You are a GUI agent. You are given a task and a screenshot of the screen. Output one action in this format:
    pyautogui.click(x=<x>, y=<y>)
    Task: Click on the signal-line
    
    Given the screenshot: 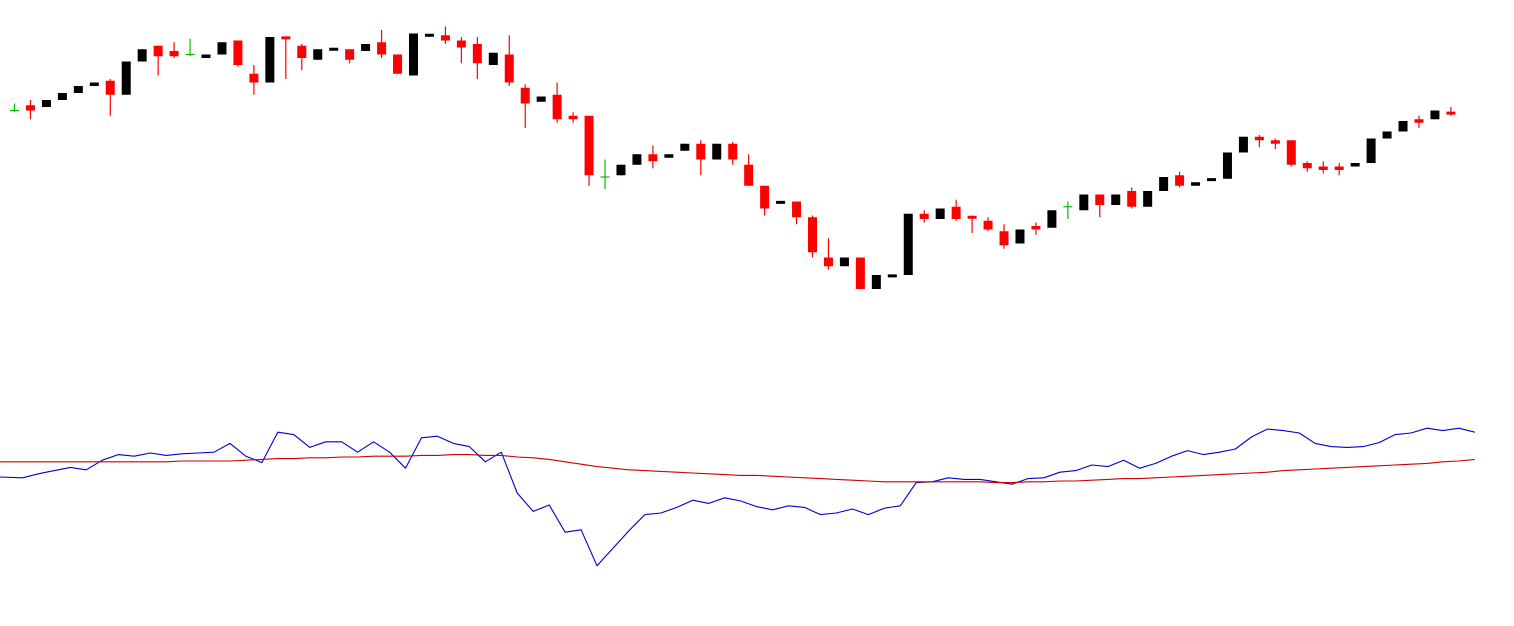 What is the action you would take?
    pyautogui.click(x=737, y=469)
    